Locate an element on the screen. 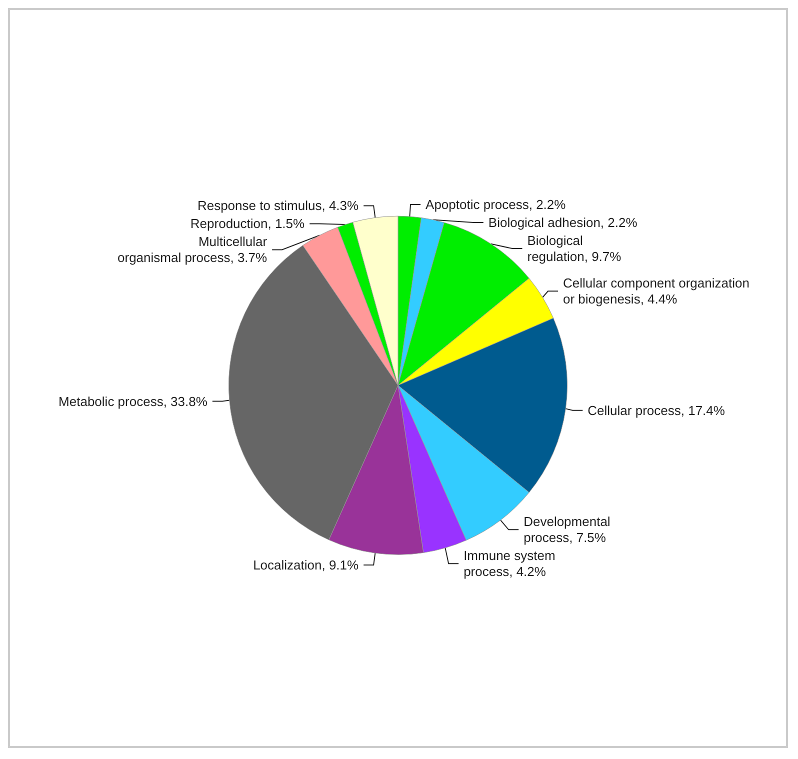 The height and width of the screenshot is (759, 798). slice-label: Apoptotic process, 2.2% is located at coordinates (496, 204).